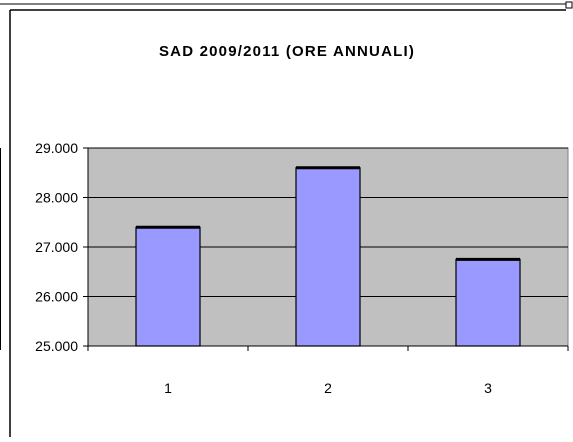  Describe the element at coordinates (56, 247) in the screenshot. I see `y-tick-label: 27.000` at that location.